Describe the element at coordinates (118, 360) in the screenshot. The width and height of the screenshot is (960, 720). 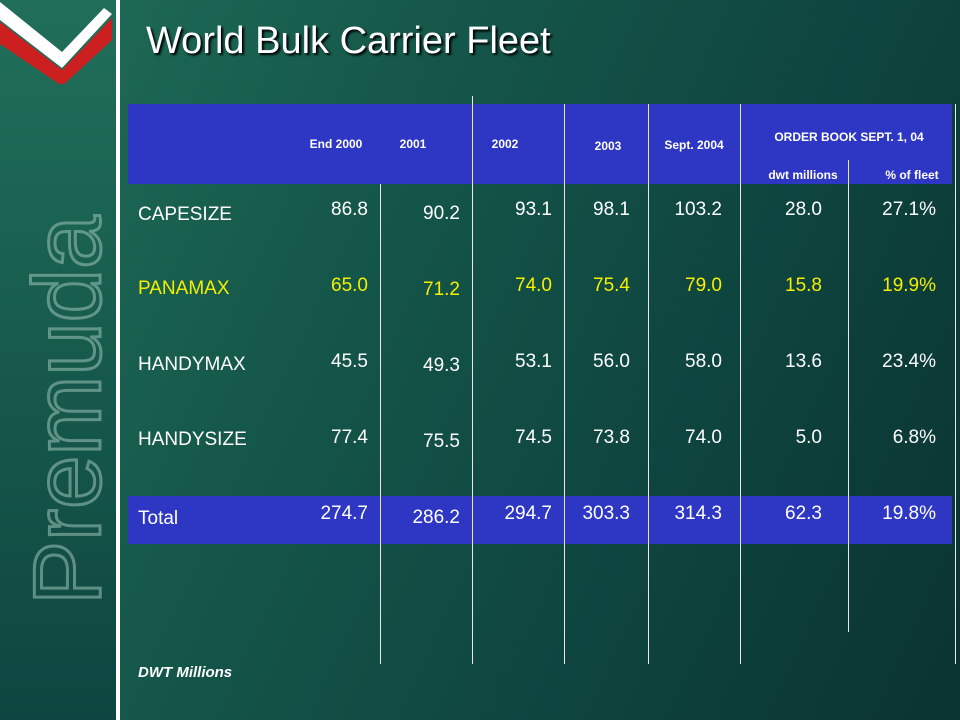
I see `left-divider` at that location.